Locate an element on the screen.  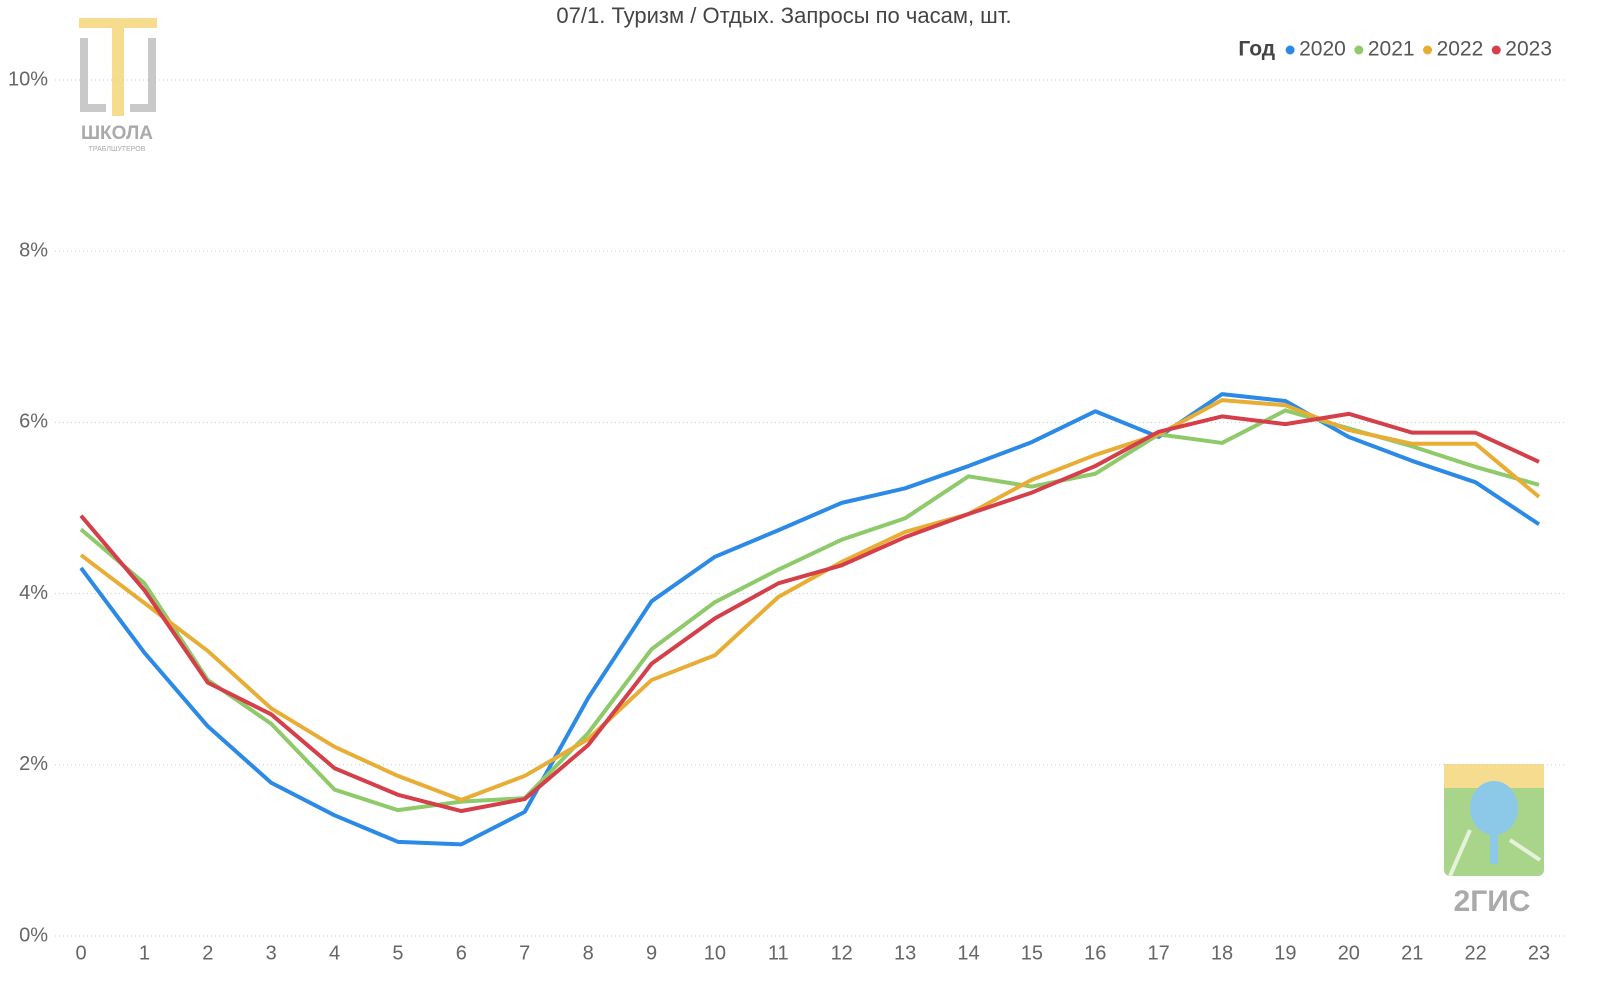
y-tick-label: 8% is located at coordinates (33, 250).